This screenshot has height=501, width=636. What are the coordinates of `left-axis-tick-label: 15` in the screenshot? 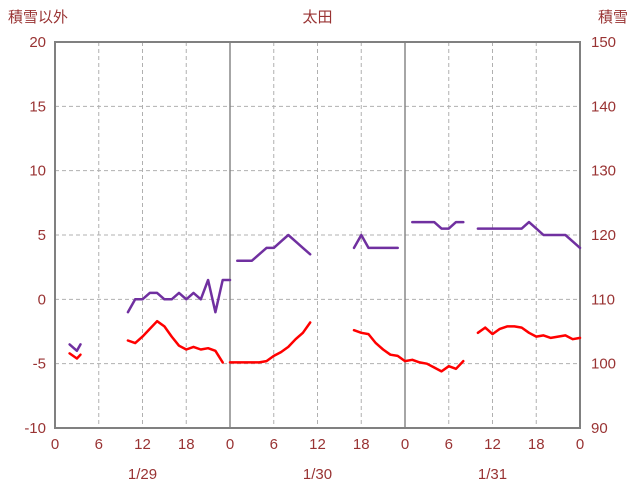 It's located at (37, 106).